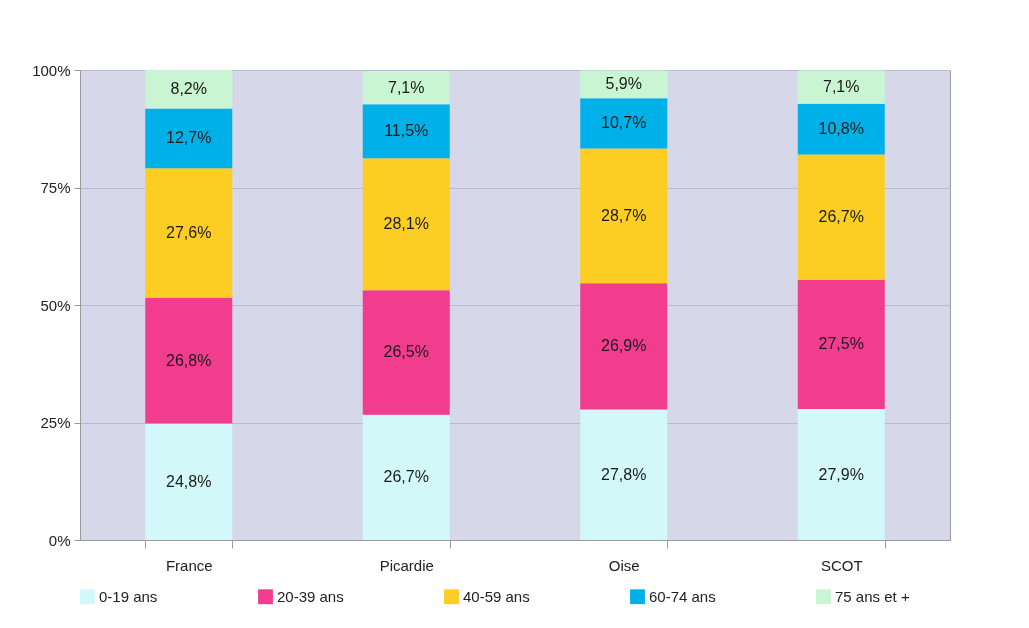  What do you see at coordinates (841, 565) in the screenshot?
I see `x-tick-label: SCOT` at bounding box center [841, 565].